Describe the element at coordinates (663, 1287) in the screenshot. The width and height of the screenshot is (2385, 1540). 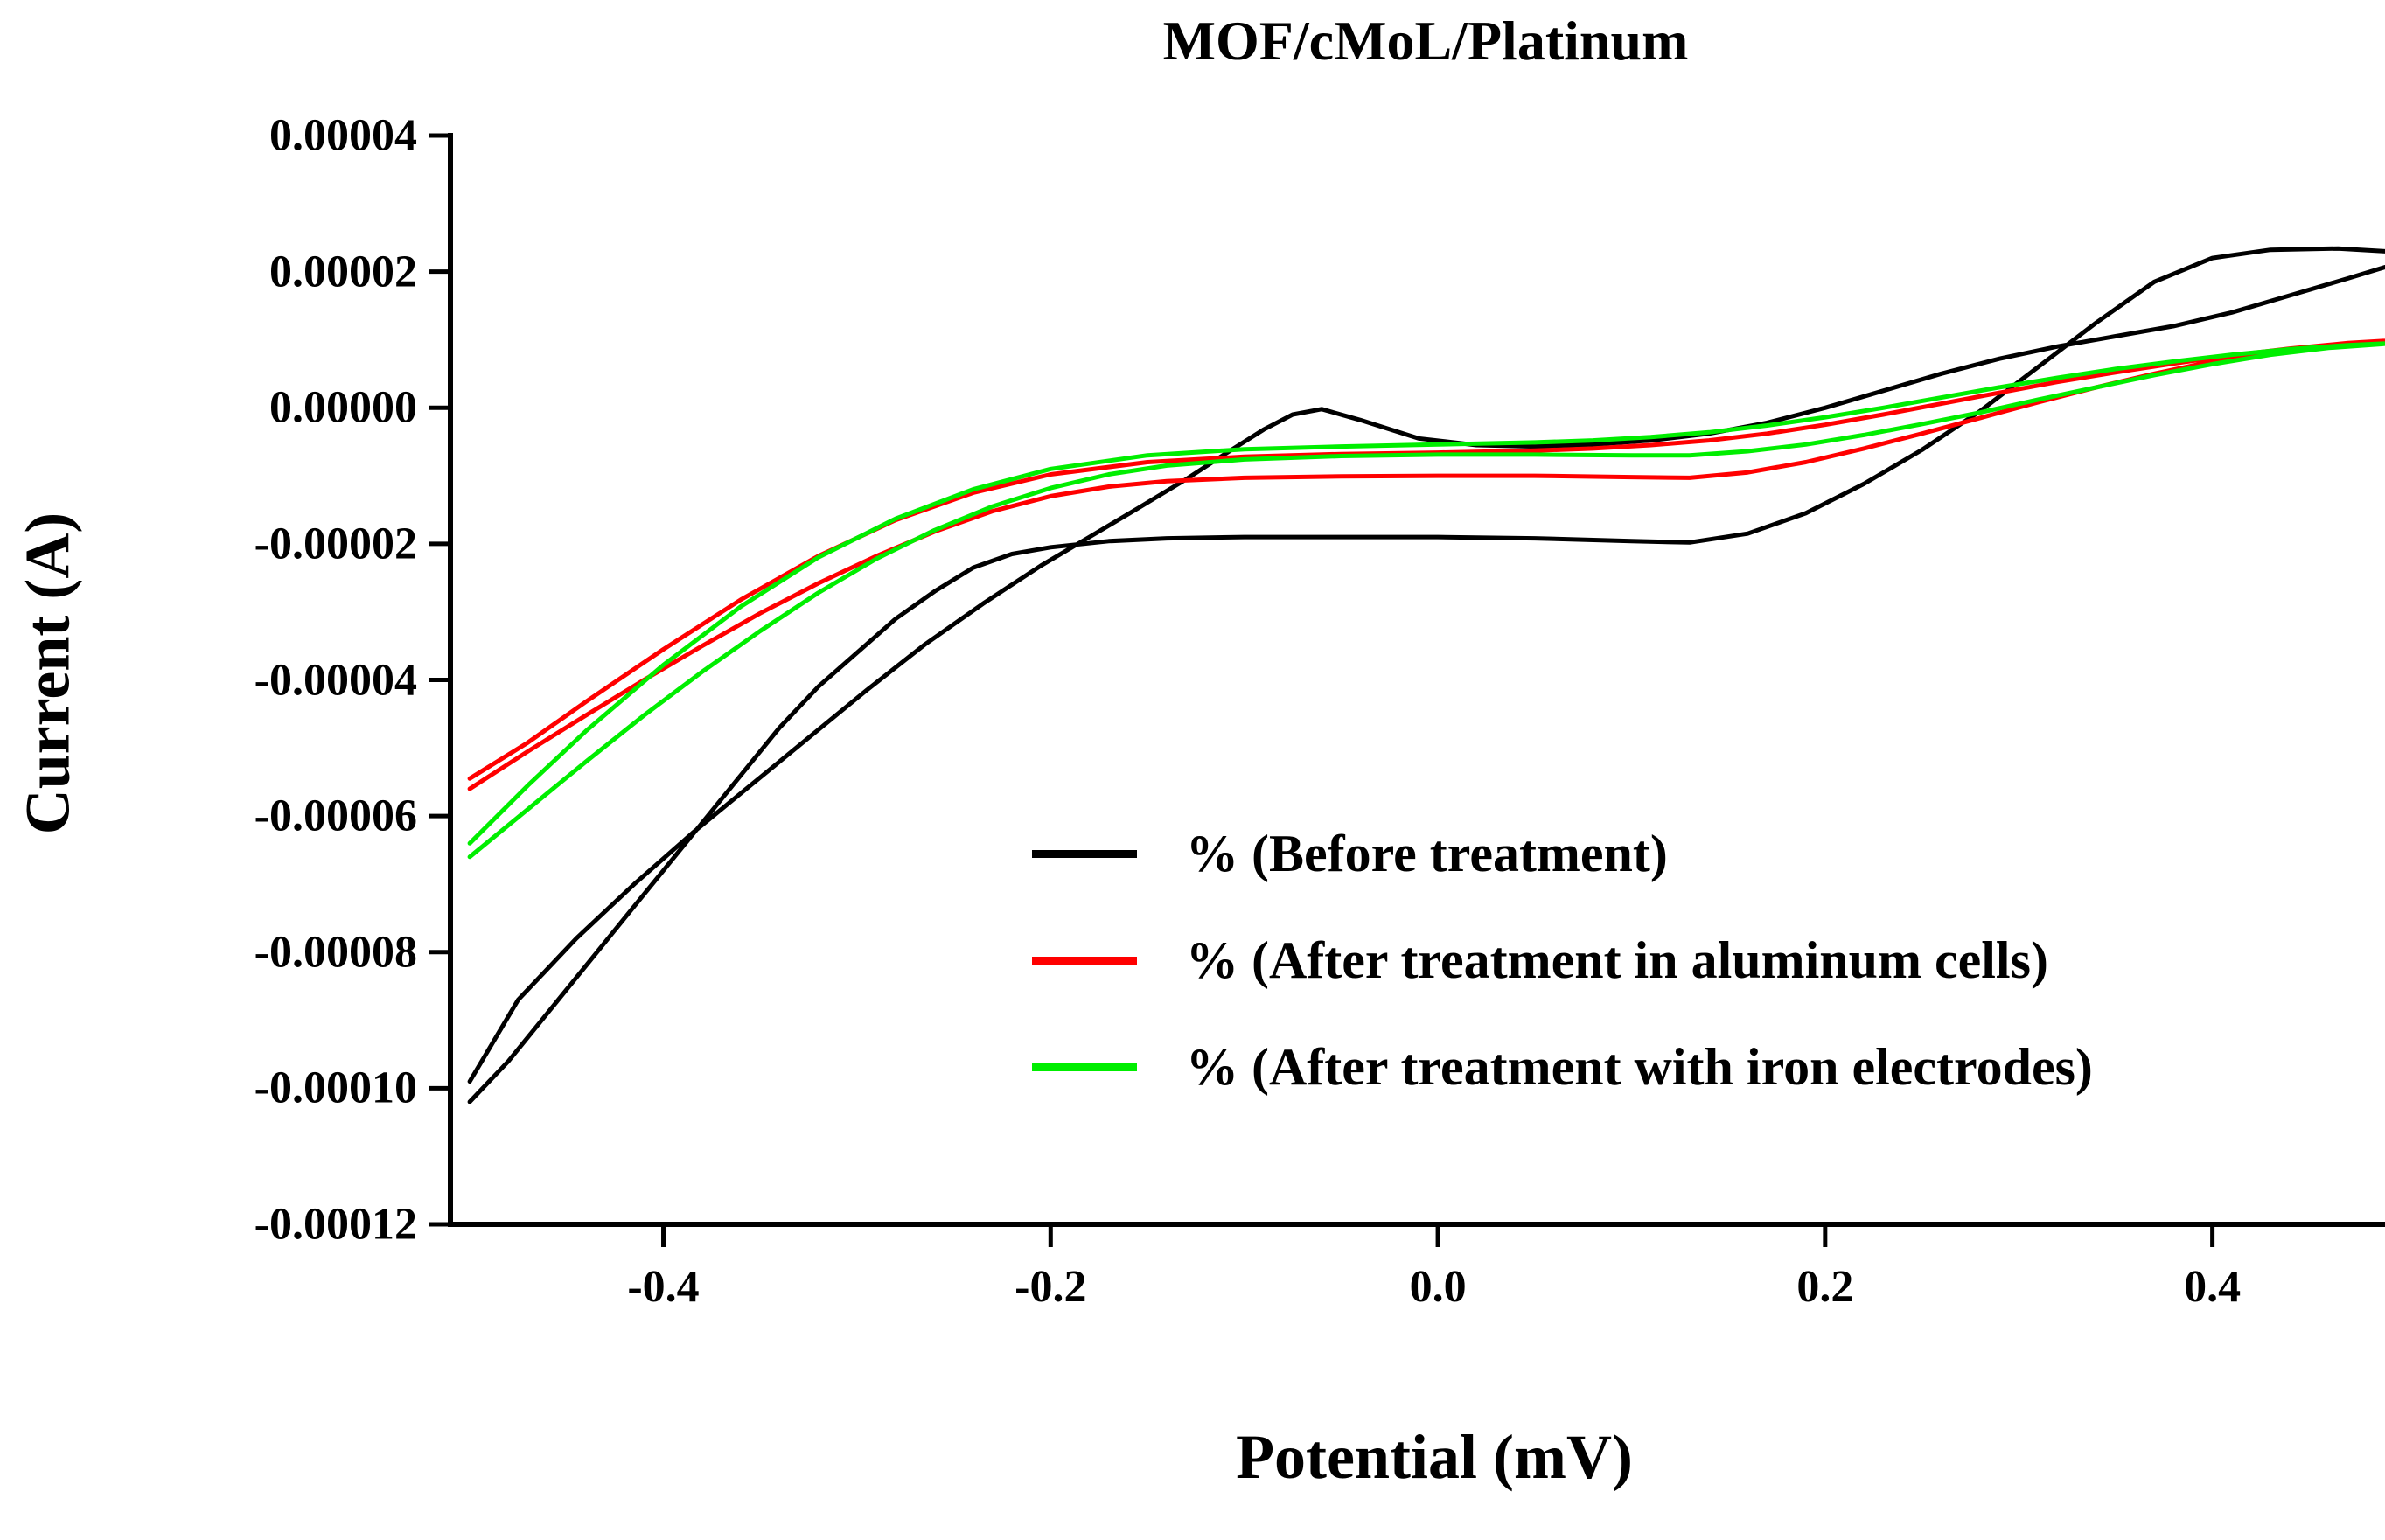
I see `x-tick-label: -0.4` at that location.